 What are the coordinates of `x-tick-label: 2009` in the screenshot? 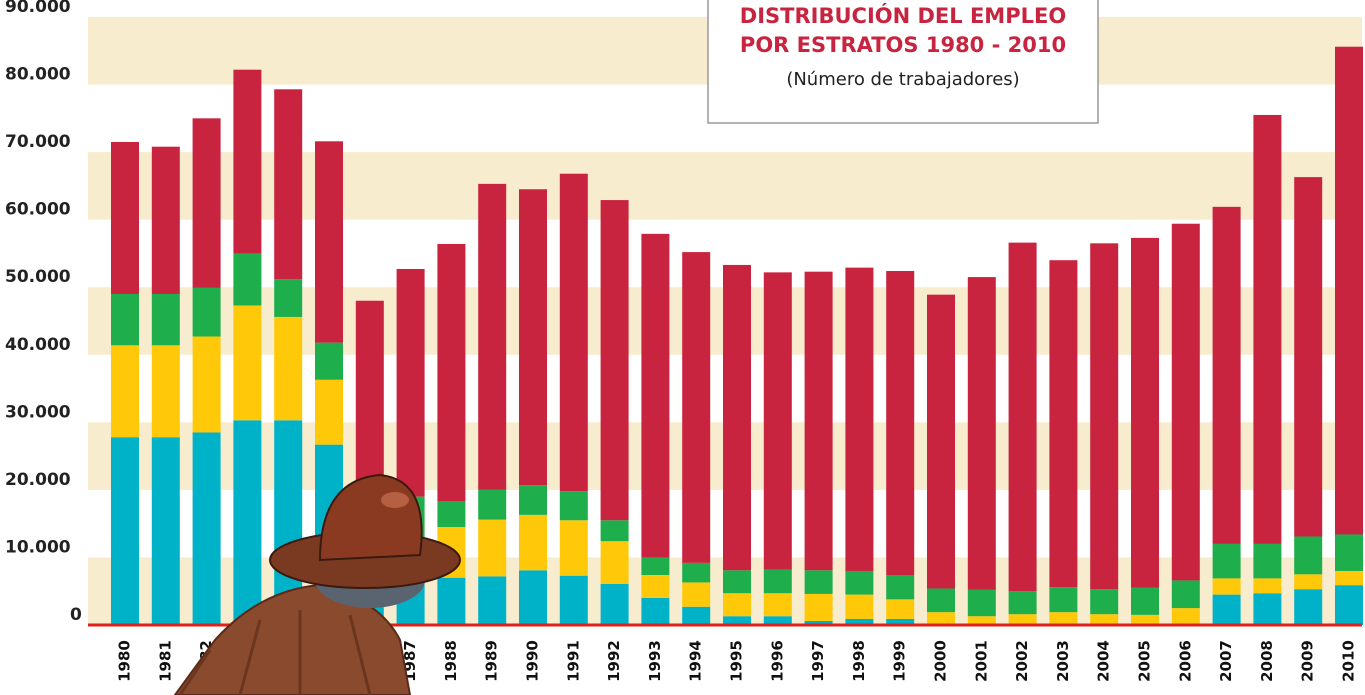 It's located at (1308, 661).